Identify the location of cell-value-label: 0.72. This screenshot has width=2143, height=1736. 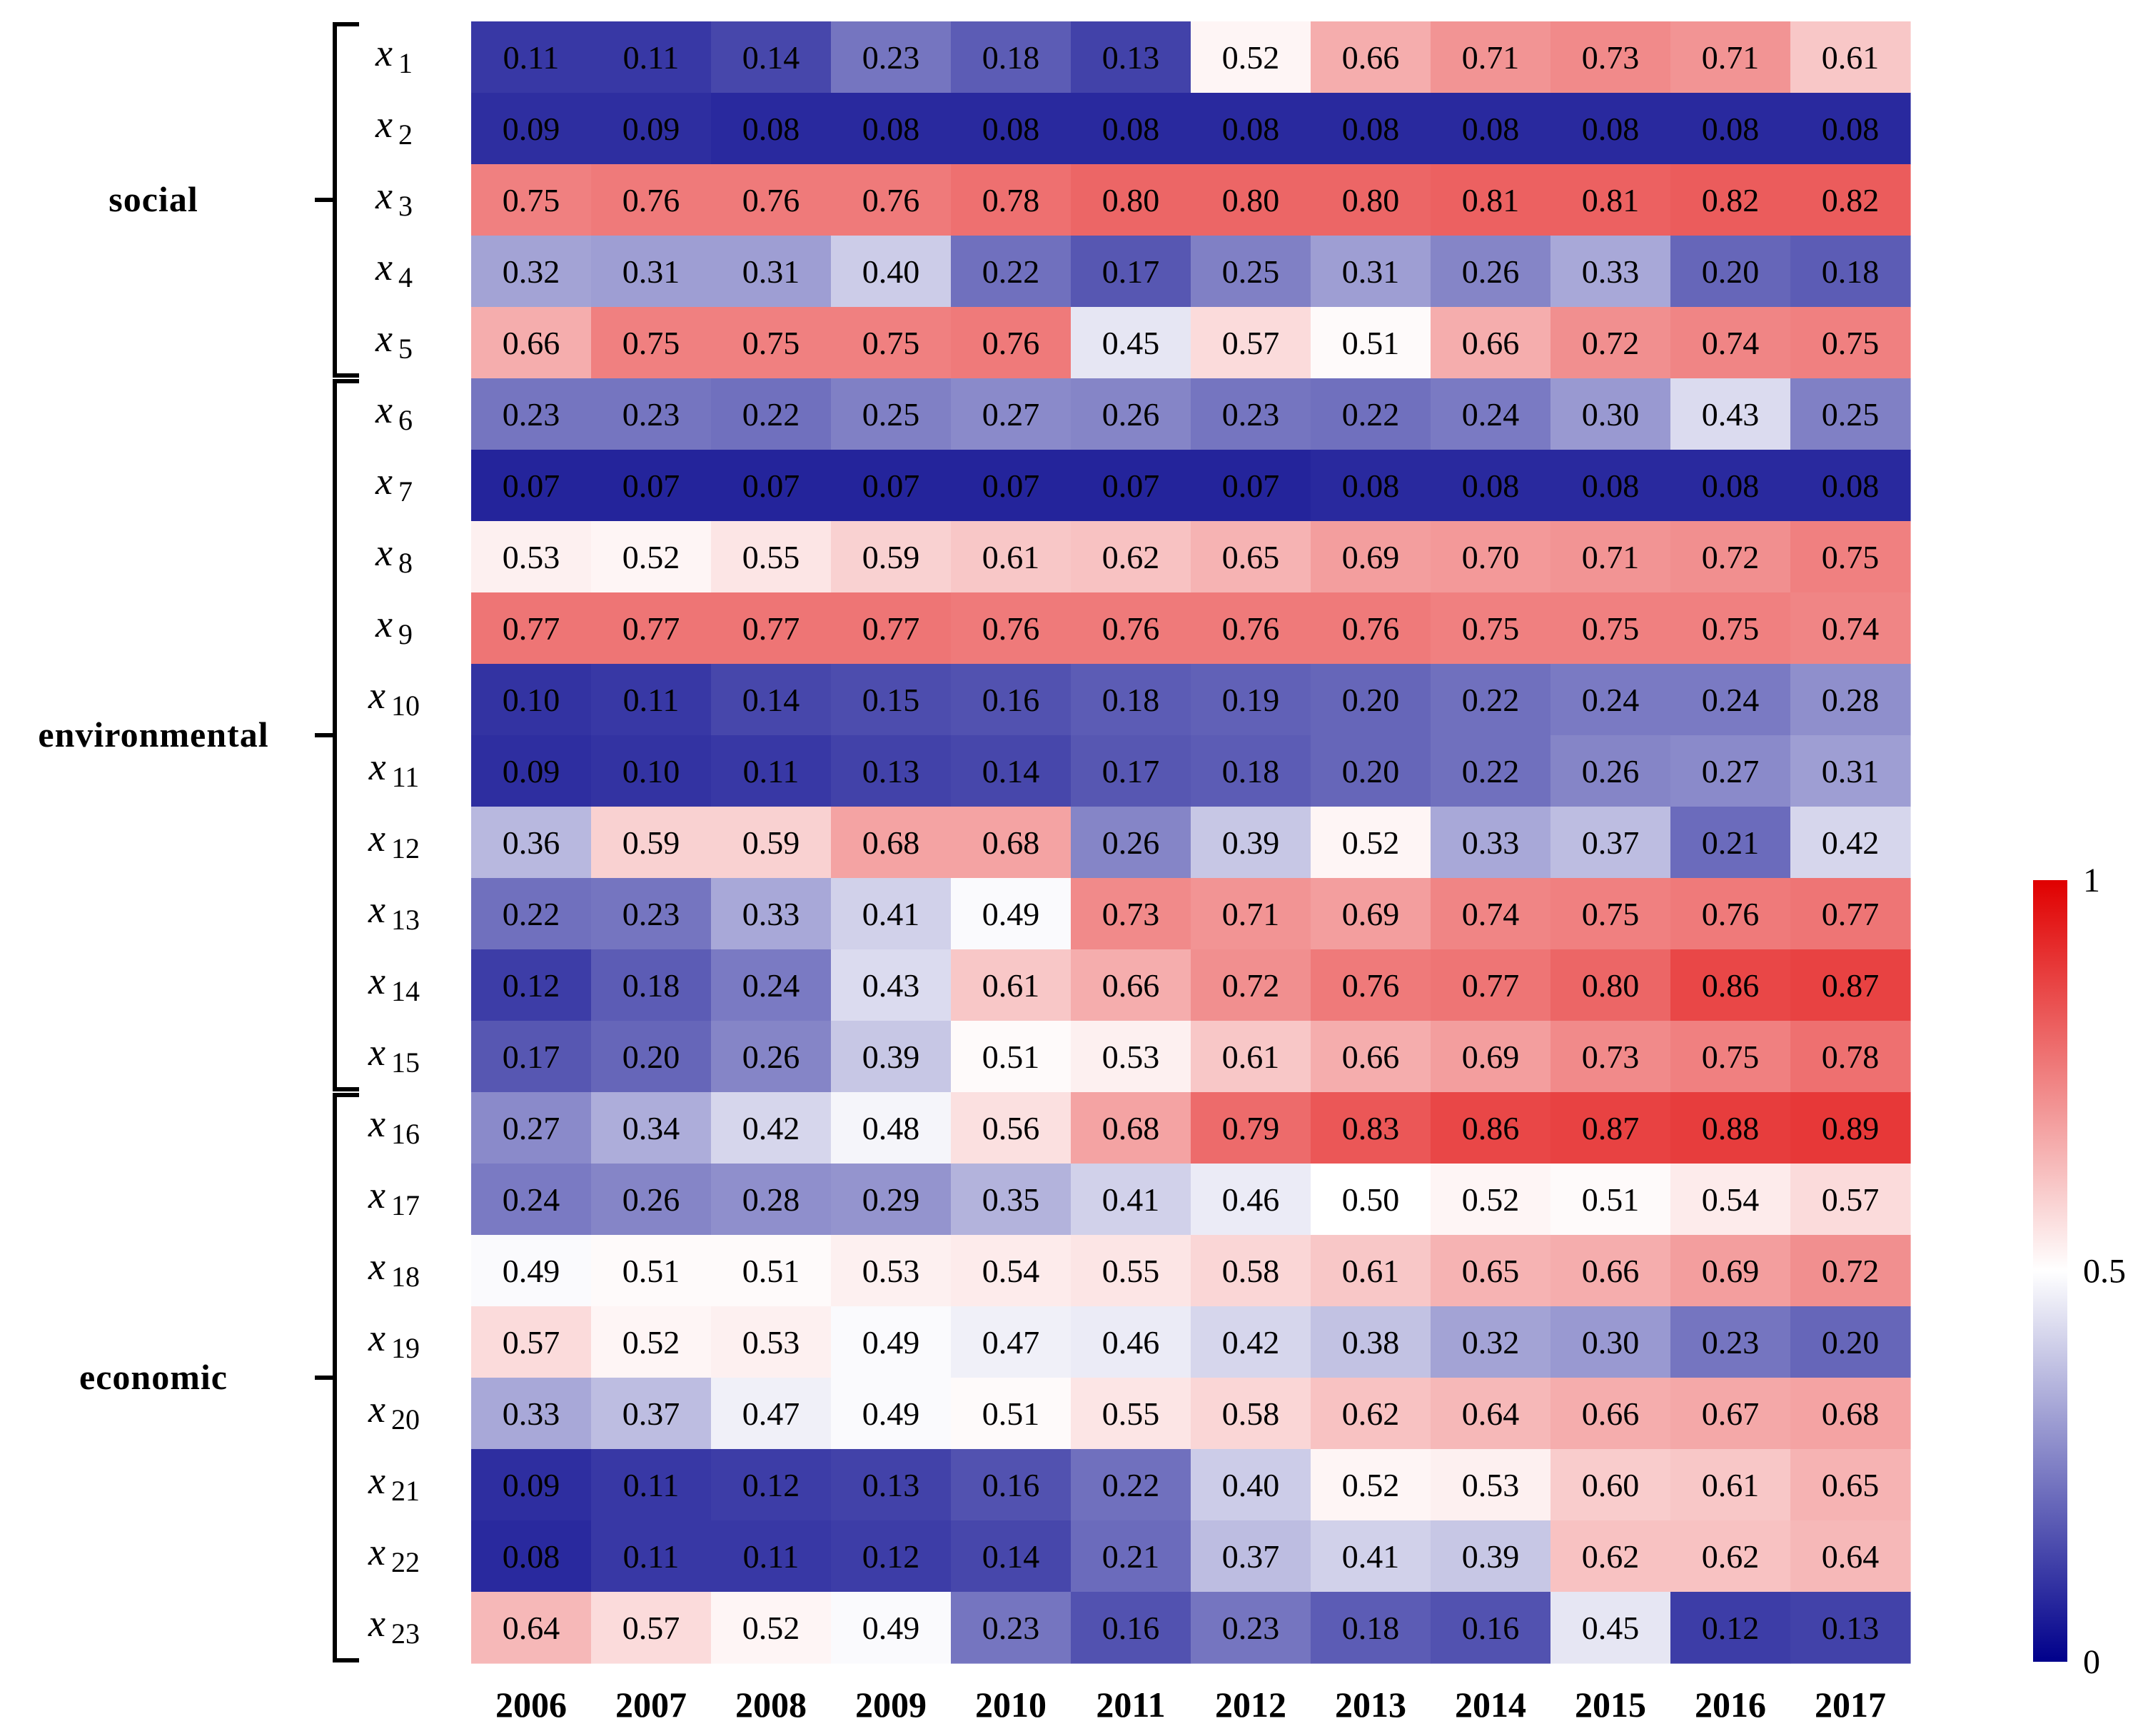
(1731, 557).